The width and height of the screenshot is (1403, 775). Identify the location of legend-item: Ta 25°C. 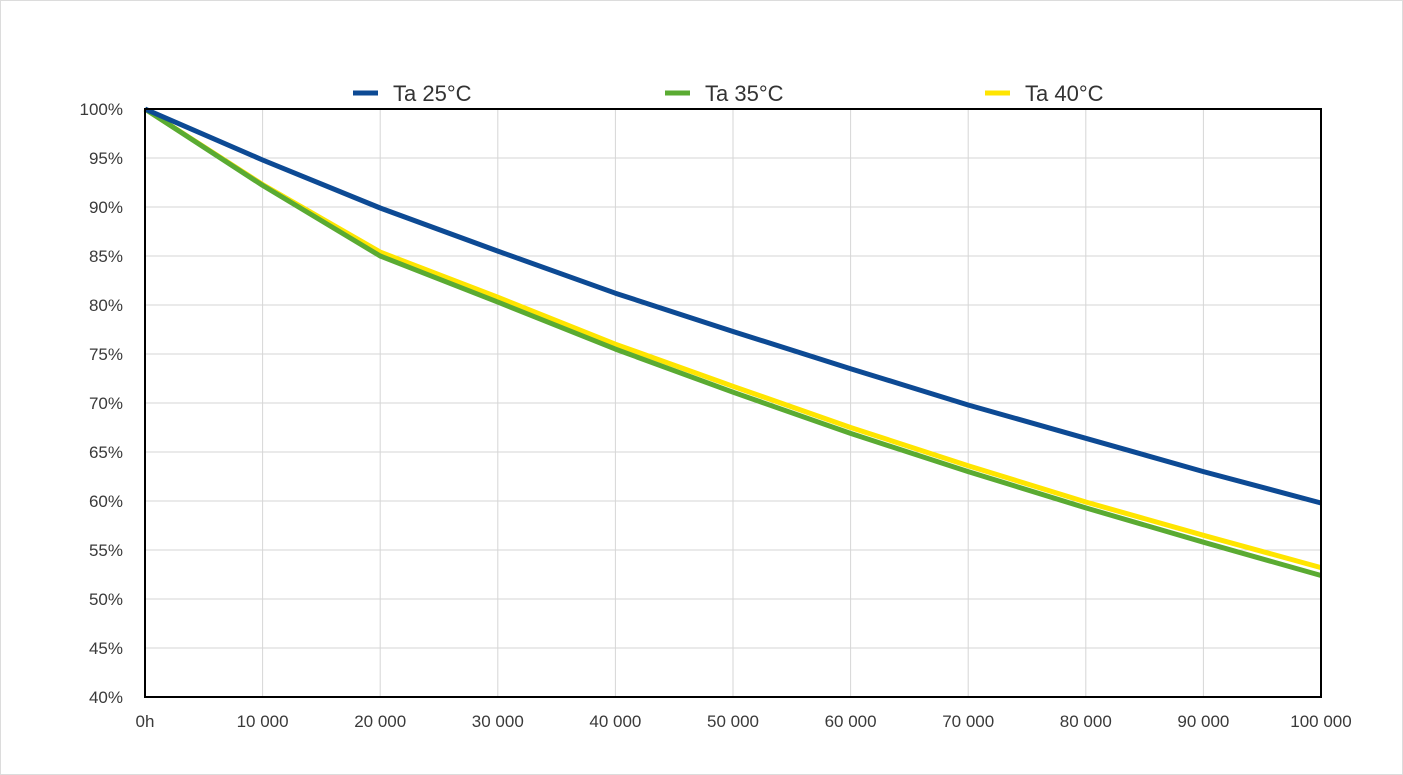
(412, 93).